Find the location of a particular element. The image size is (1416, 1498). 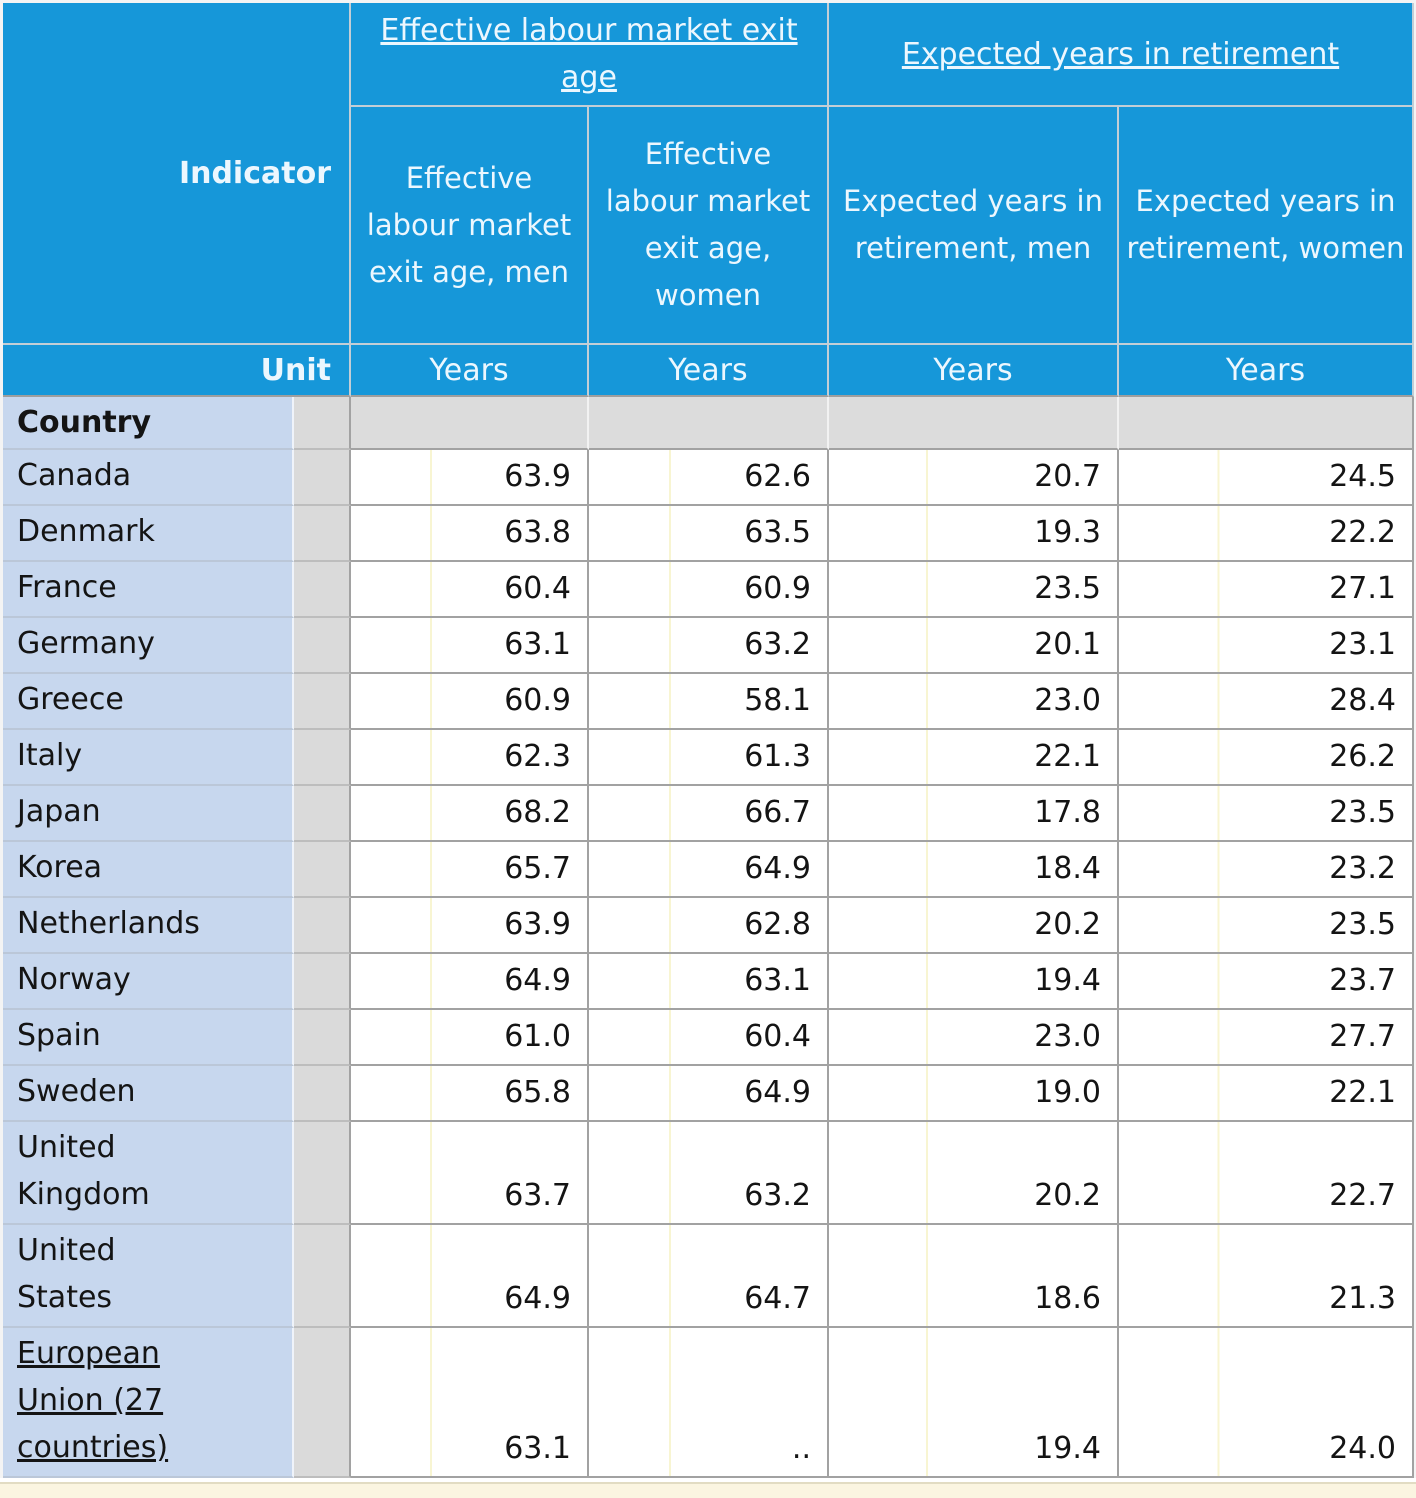

value-cell: 20.2 is located at coordinates (974, 1173).